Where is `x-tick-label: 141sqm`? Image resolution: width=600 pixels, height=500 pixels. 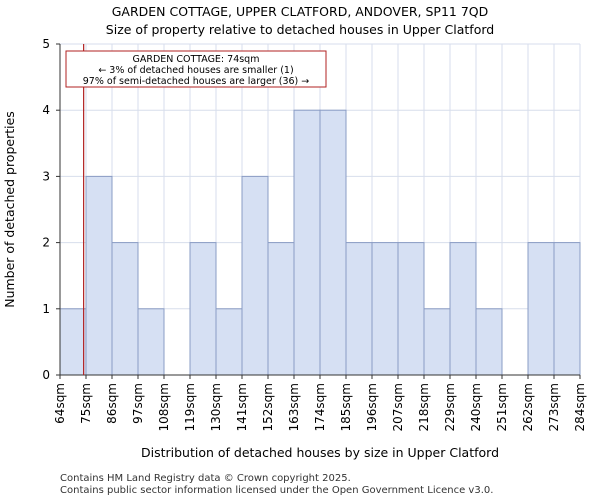 x-tick-label: 141sqm is located at coordinates (242, 407).